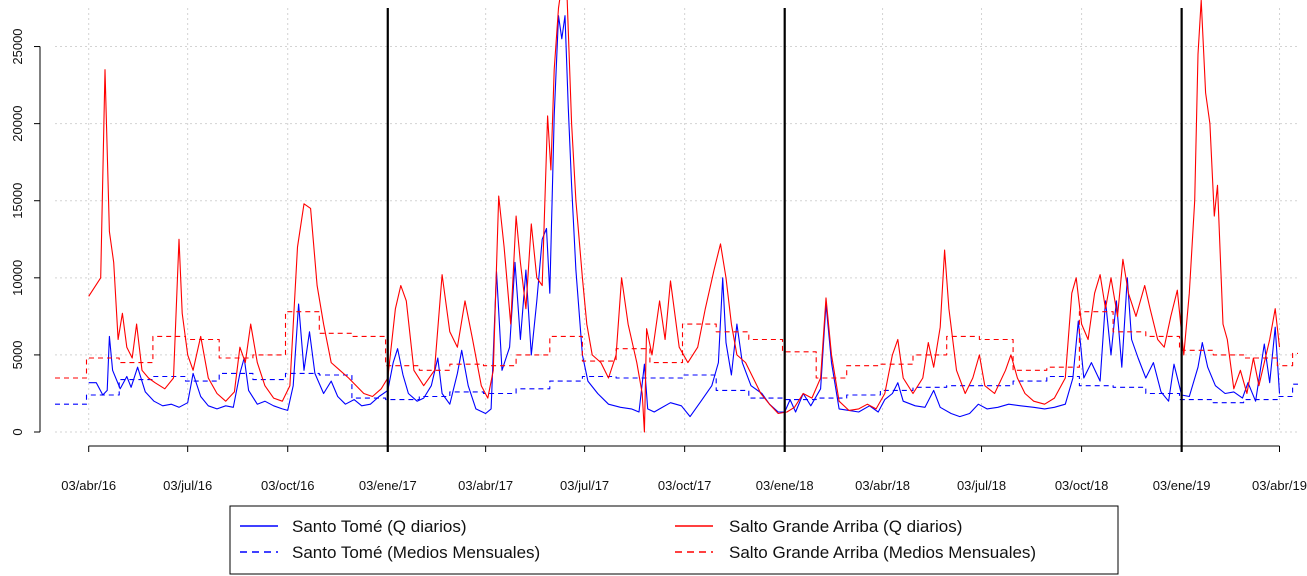  What do you see at coordinates (1082, 485) in the screenshot?
I see `x-tick-label-10: 03/oct/18` at bounding box center [1082, 485].